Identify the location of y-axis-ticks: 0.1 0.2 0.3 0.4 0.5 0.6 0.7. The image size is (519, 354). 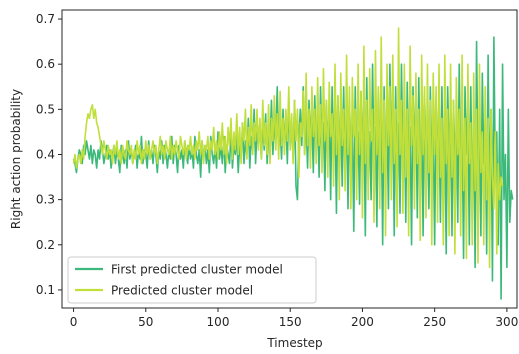
(49, 154).